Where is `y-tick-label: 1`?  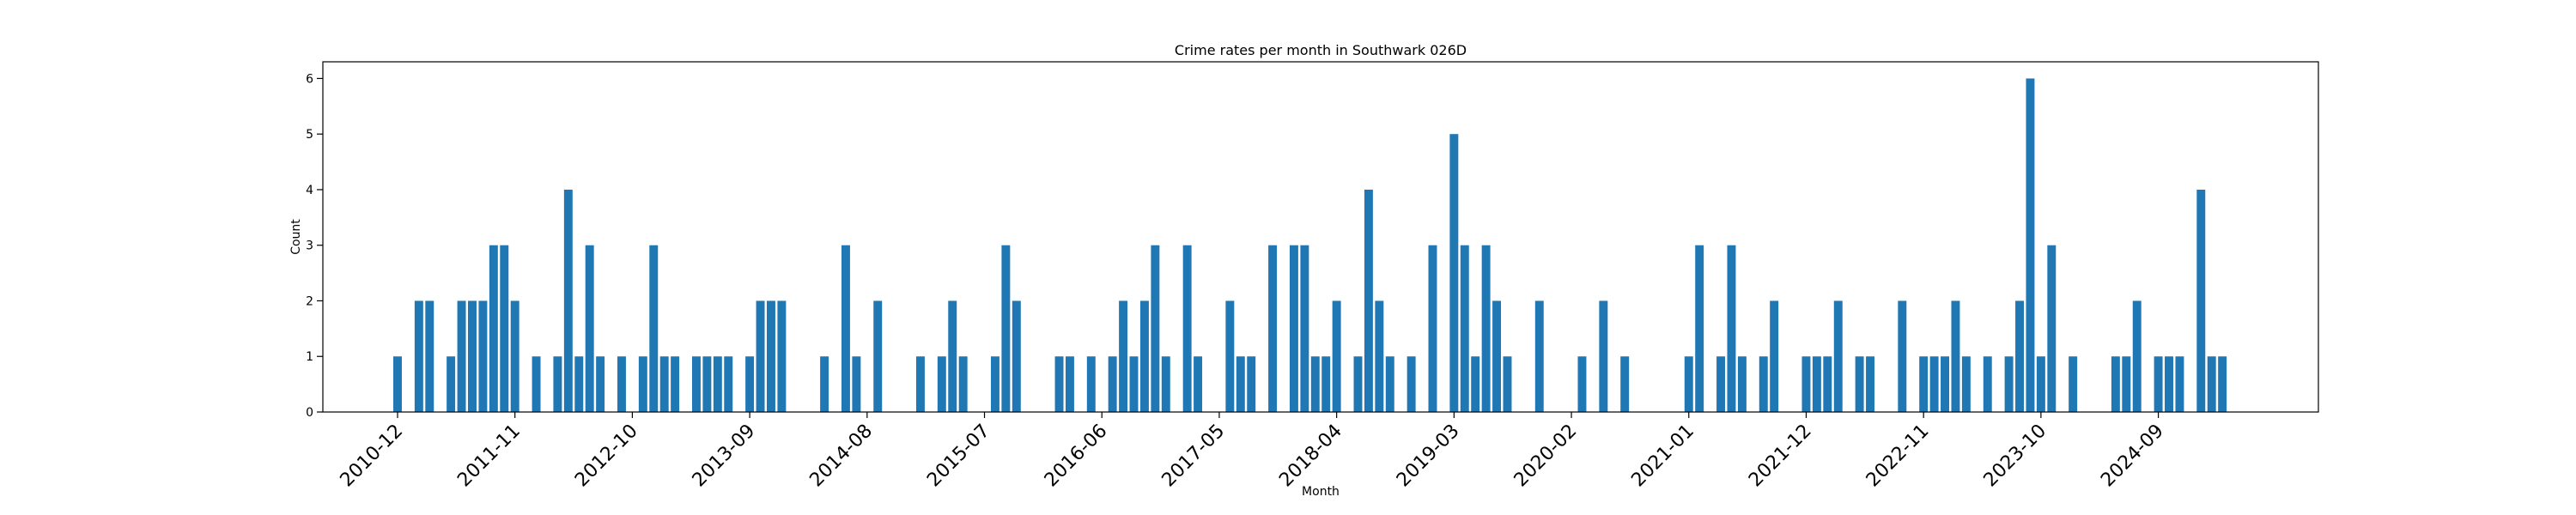
y-tick-label: 1 is located at coordinates (310, 357).